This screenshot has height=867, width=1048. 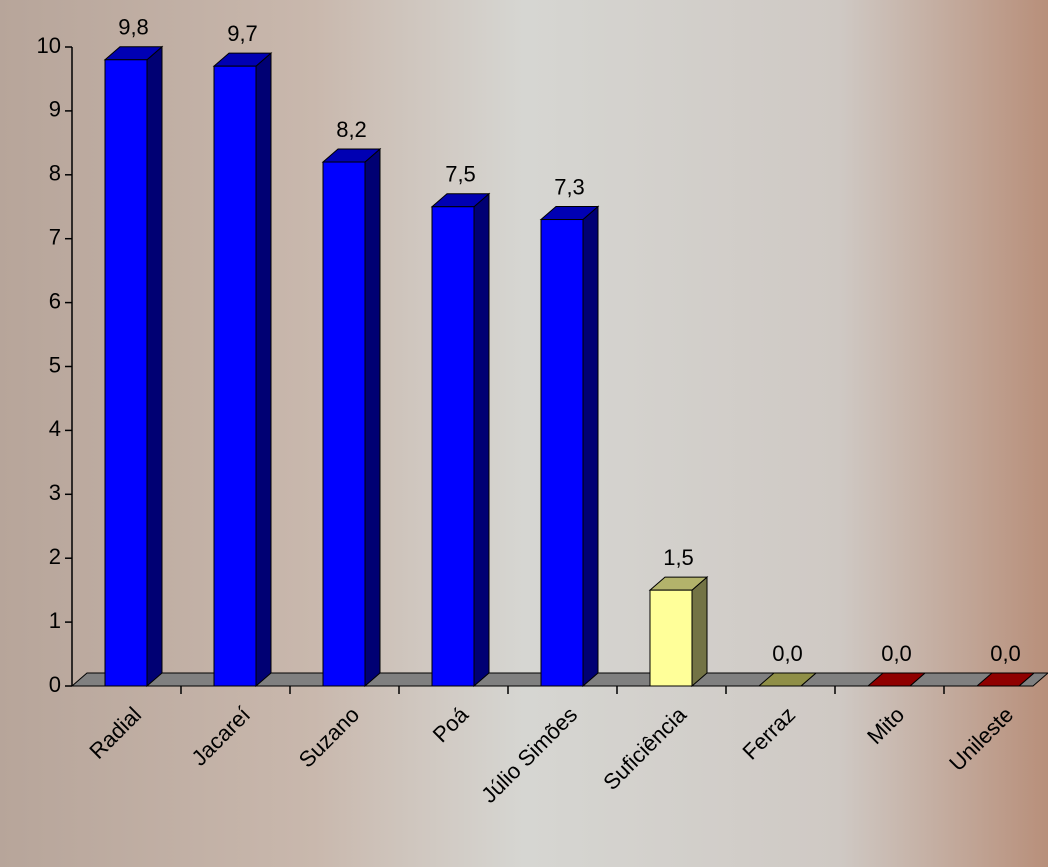 I want to click on y-tick-label: 1, so click(x=55, y=620).